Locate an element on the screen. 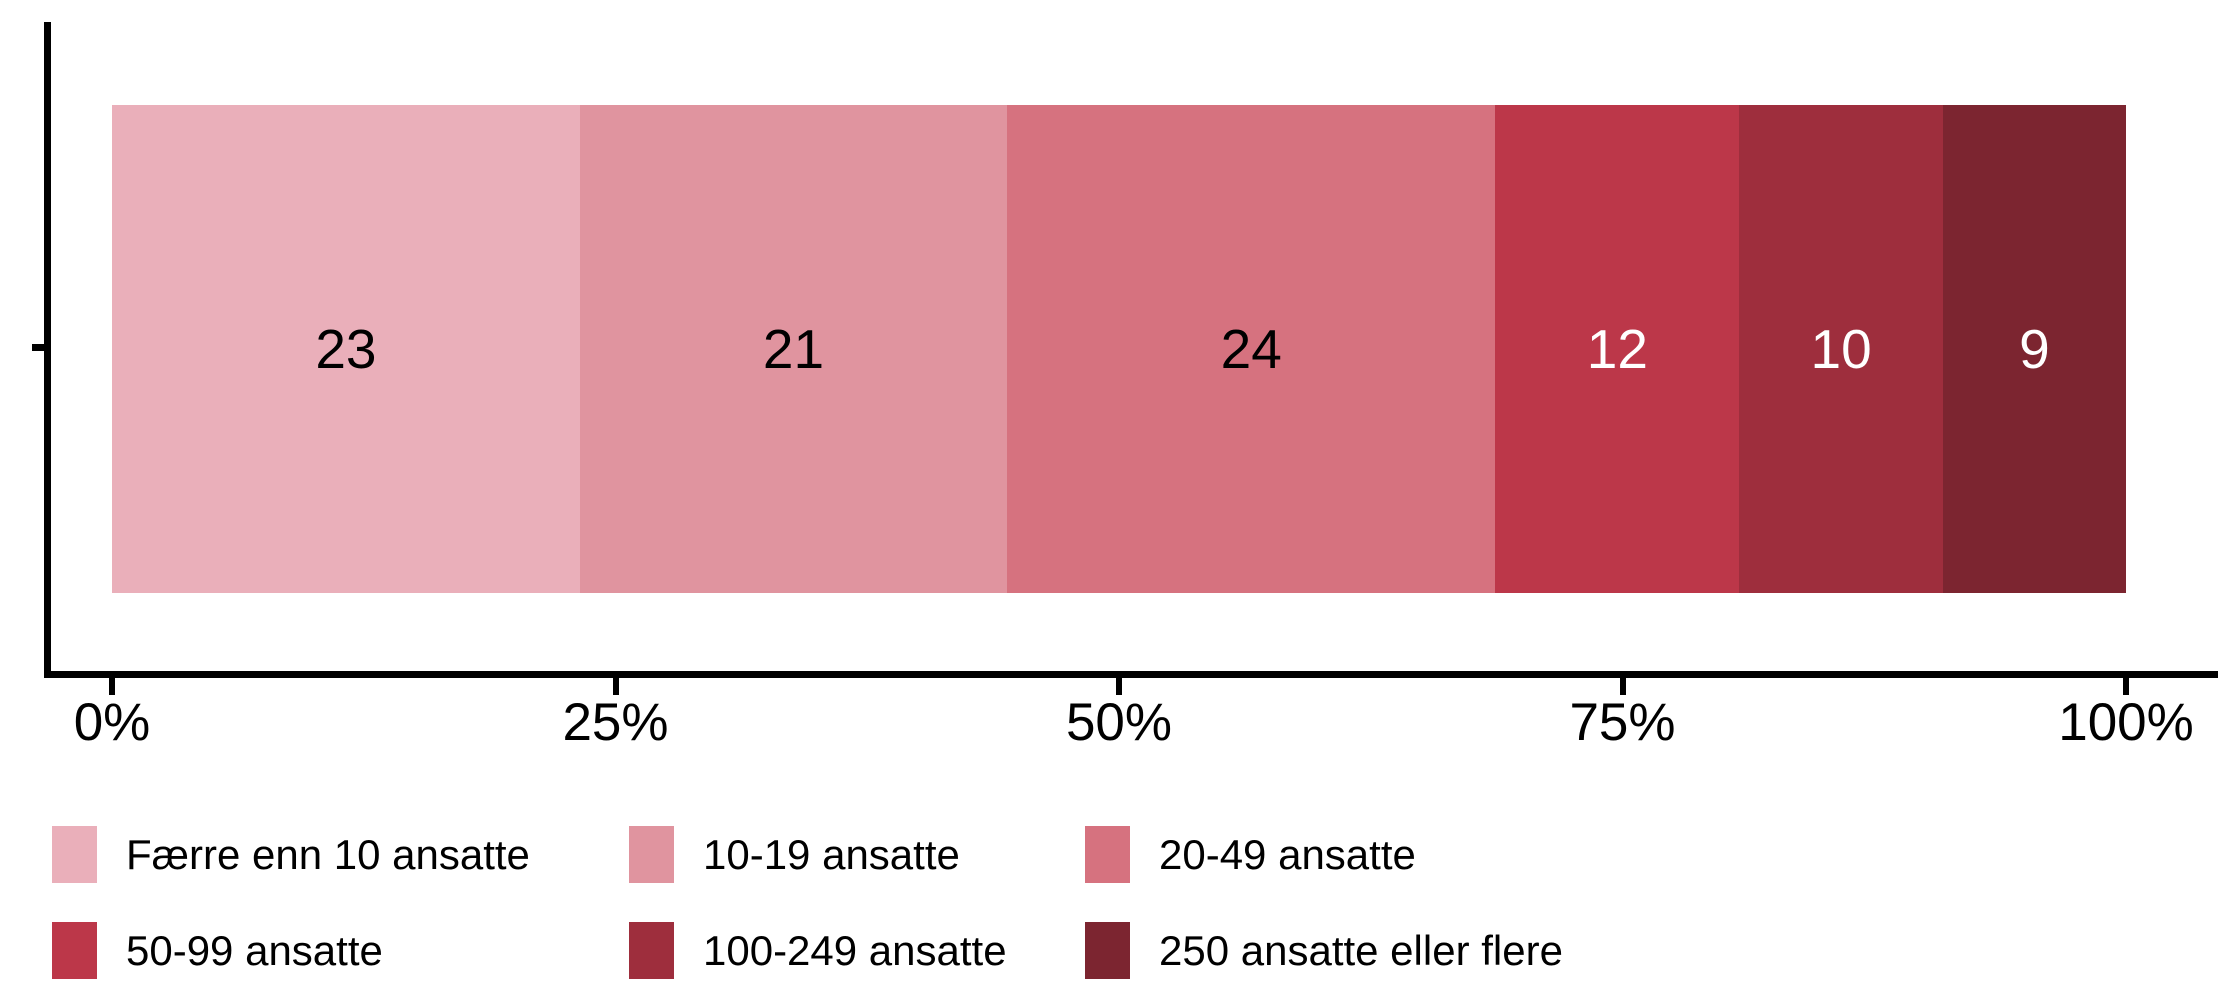 The width and height of the screenshot is (2240, 988). bar-segment: 9 is located at coordinates (2034, 349).